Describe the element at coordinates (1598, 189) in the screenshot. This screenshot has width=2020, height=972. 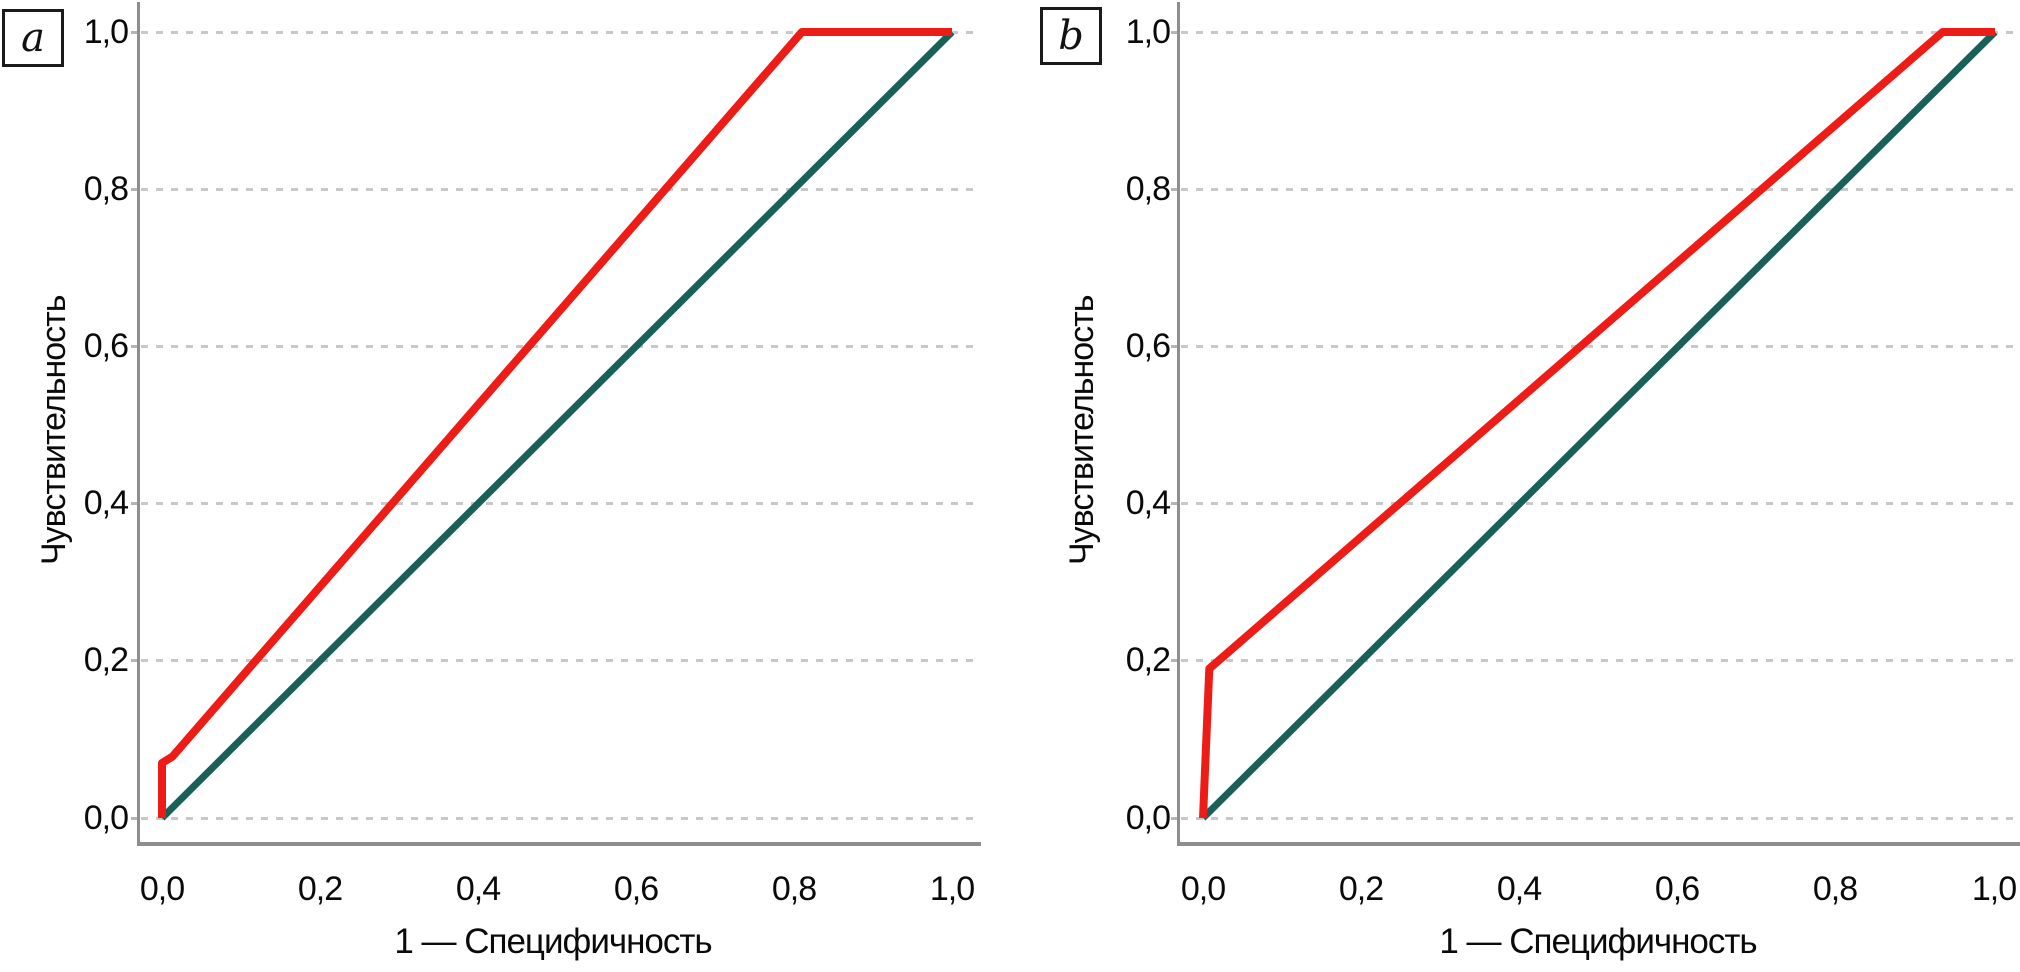
I see `gridline-b-0.8` at that location.